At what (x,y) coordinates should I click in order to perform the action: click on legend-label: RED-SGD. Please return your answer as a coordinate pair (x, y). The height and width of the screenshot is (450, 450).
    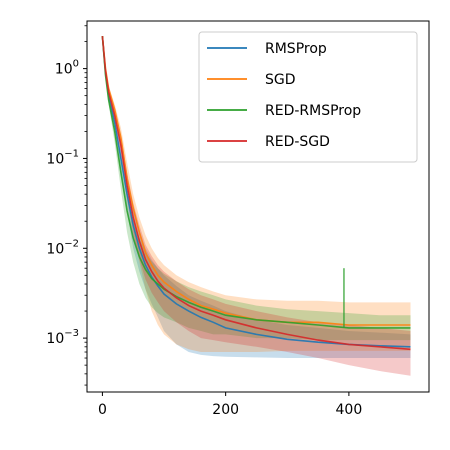
    Looking at the image, I should click on (297, 142).